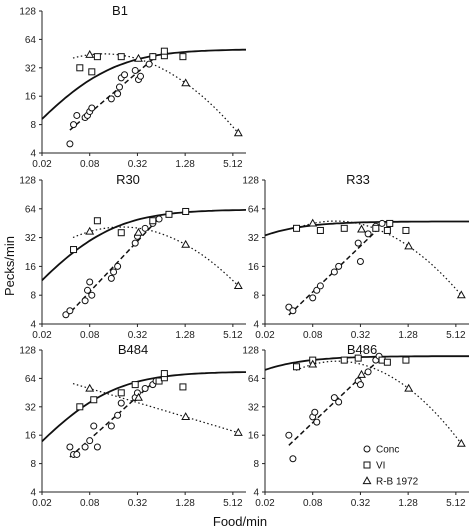 The width and height of the screenshot is (474, 531). I want to click on panel-title: R33, so click(358, 179).